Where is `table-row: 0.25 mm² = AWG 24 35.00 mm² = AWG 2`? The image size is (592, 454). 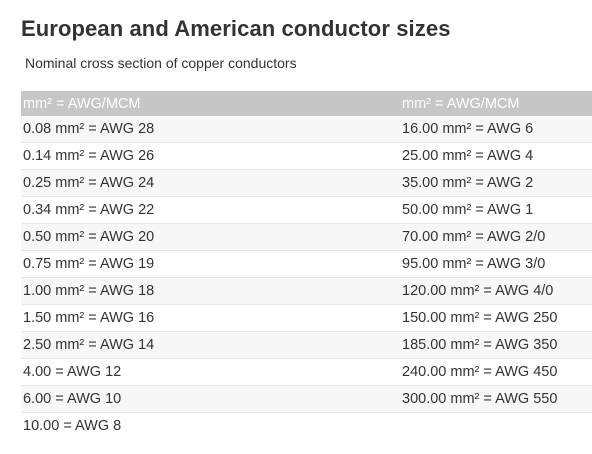 table-row: 0.25 mm² = AWG 24 35.00 mm² = AWG 2 is located at coordinates (306, 183).